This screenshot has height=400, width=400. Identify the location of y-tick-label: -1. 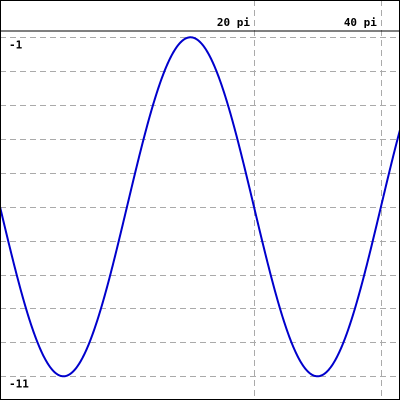
(16, 44).